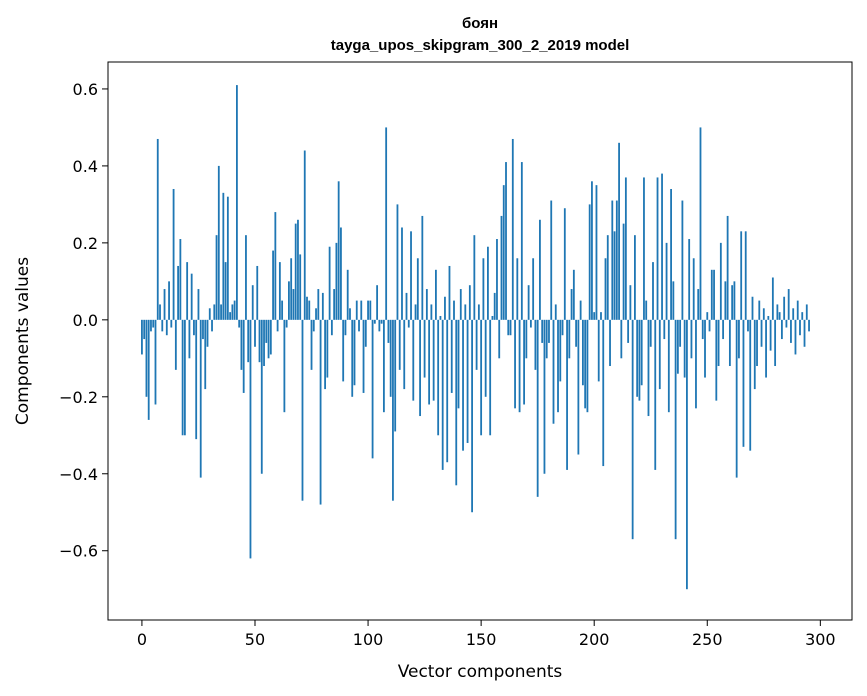 This screenshot has width=867, height=696. What do you see at coordinates (78, 397) in the screenshot?
I see `y-tick-label: −0.2` at bounding box center [78, 397].